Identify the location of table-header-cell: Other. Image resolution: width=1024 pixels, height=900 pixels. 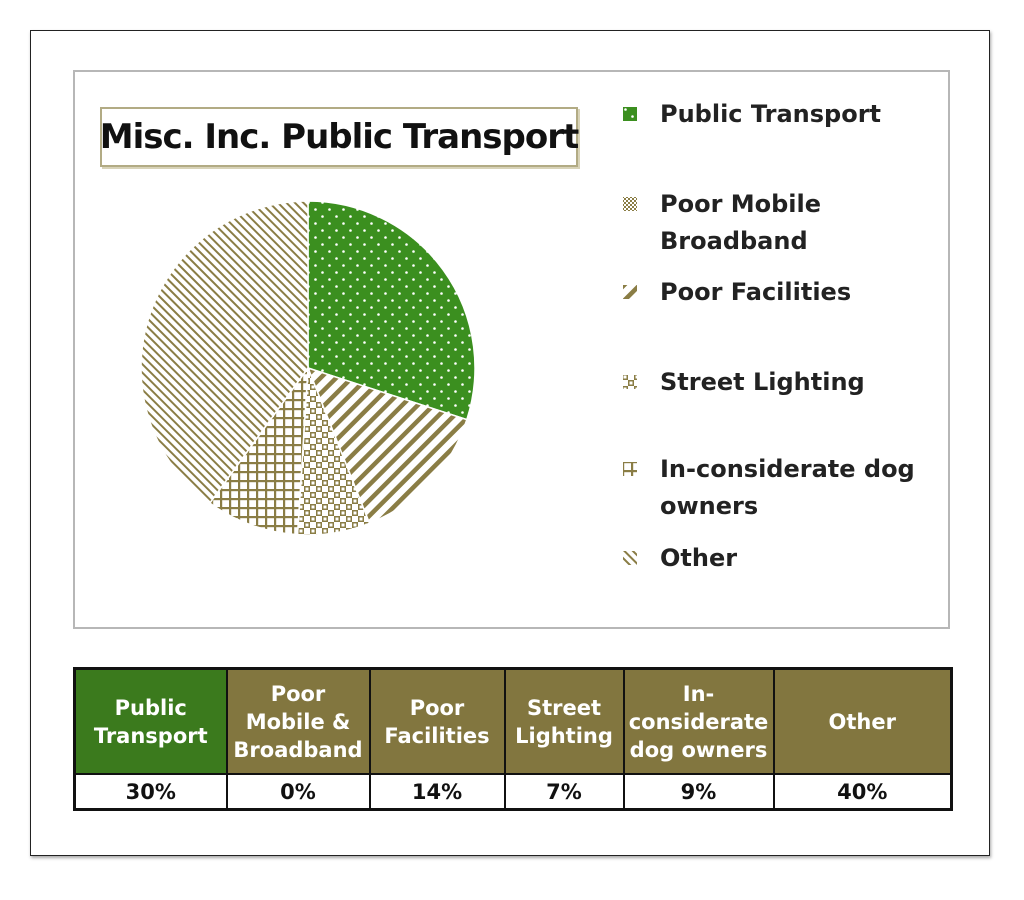
(862, 721).